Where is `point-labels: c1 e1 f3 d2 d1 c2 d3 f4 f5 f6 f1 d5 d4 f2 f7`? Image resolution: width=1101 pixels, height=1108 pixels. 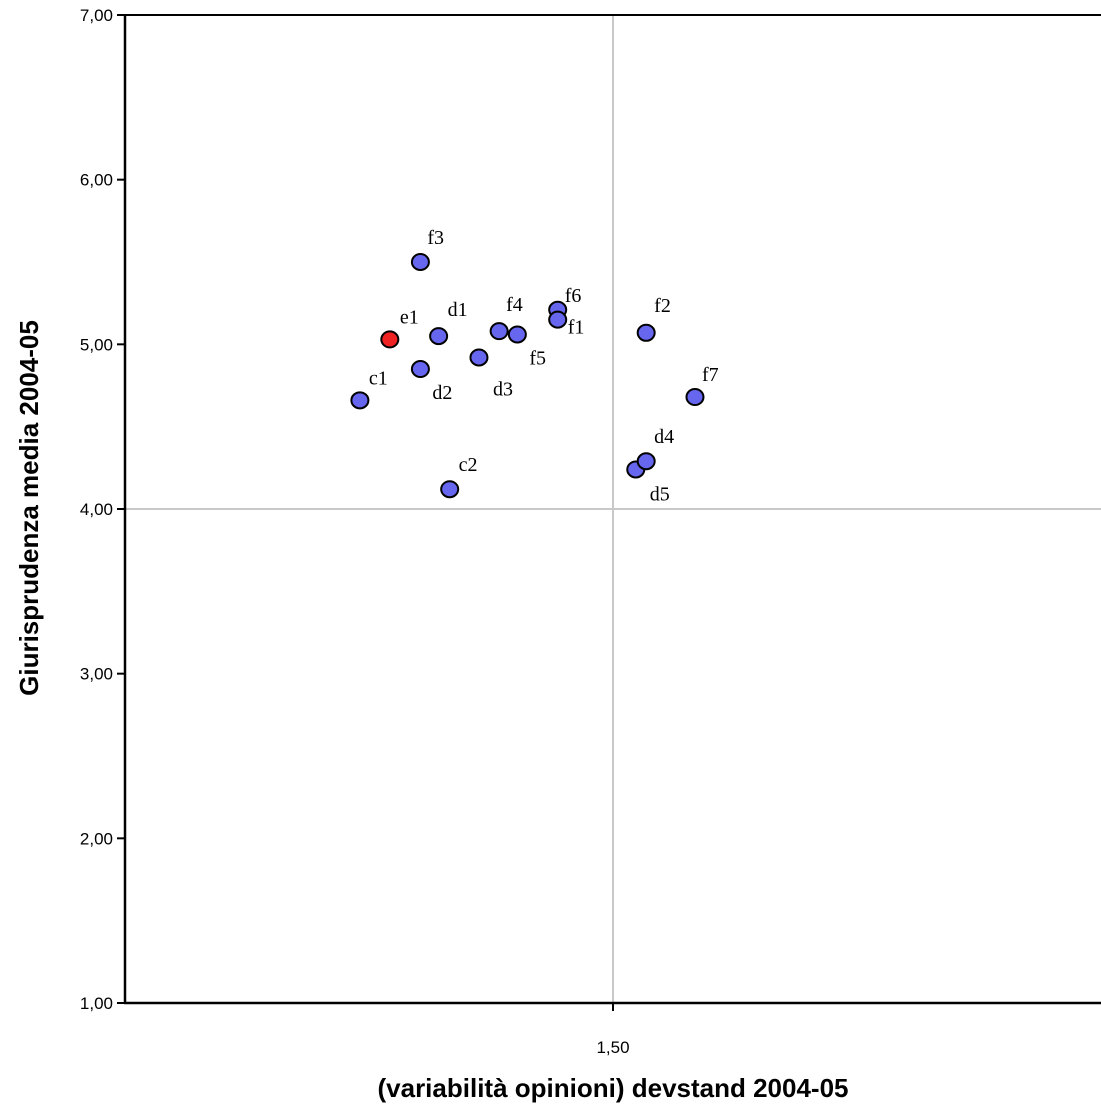
point-labels: c1 e1 f3 d2 d1 c2 d3 f4 f5 f6 f1 d5 d4 f2 f7 is located at coordinates (544, 366).